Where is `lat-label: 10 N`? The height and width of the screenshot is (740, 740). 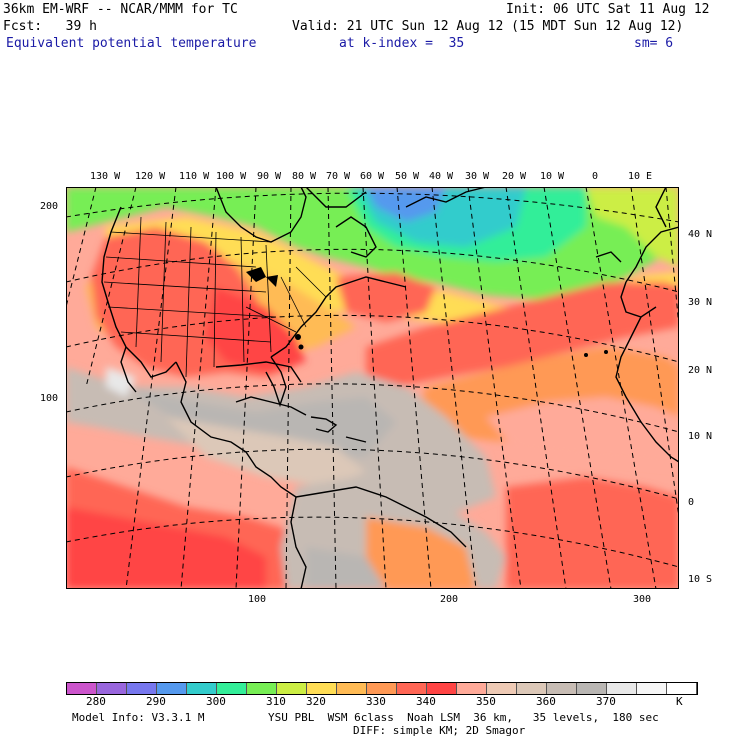 lat-label: 10 N is located at coordinates (700, 436).